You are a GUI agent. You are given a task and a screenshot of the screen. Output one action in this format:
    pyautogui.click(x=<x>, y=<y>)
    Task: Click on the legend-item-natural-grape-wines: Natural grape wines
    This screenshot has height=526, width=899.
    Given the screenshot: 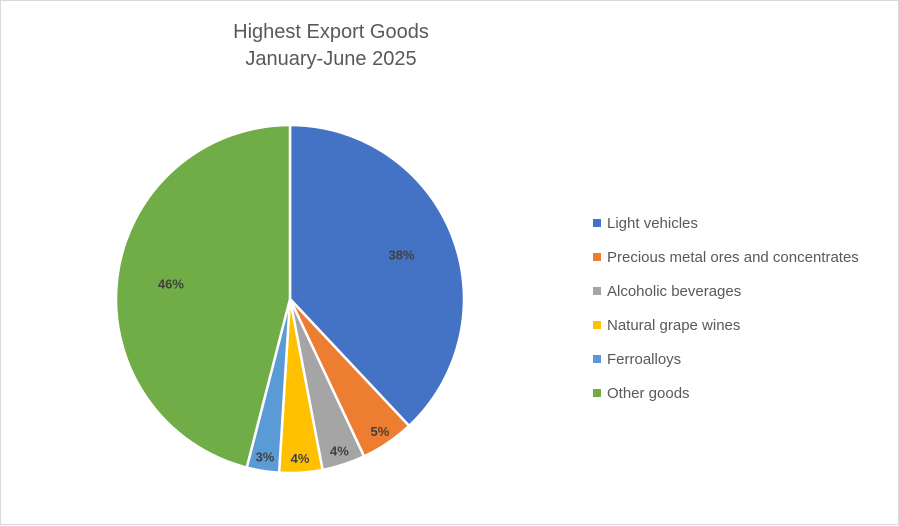 What is the action you would take?
    pyautogui.click(x=743, y=325)
    